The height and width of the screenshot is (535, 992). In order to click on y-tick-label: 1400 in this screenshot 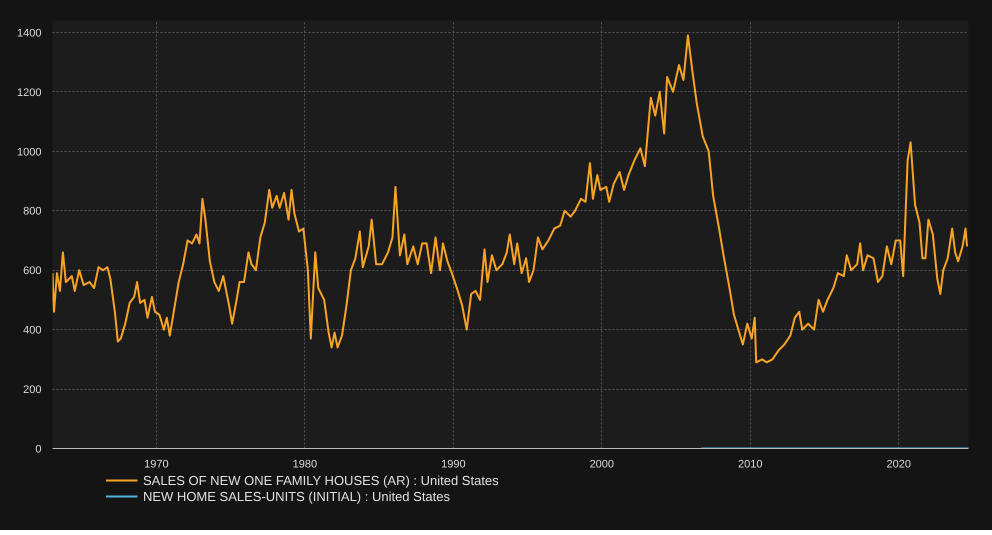, I will do `click(29, 33)`.